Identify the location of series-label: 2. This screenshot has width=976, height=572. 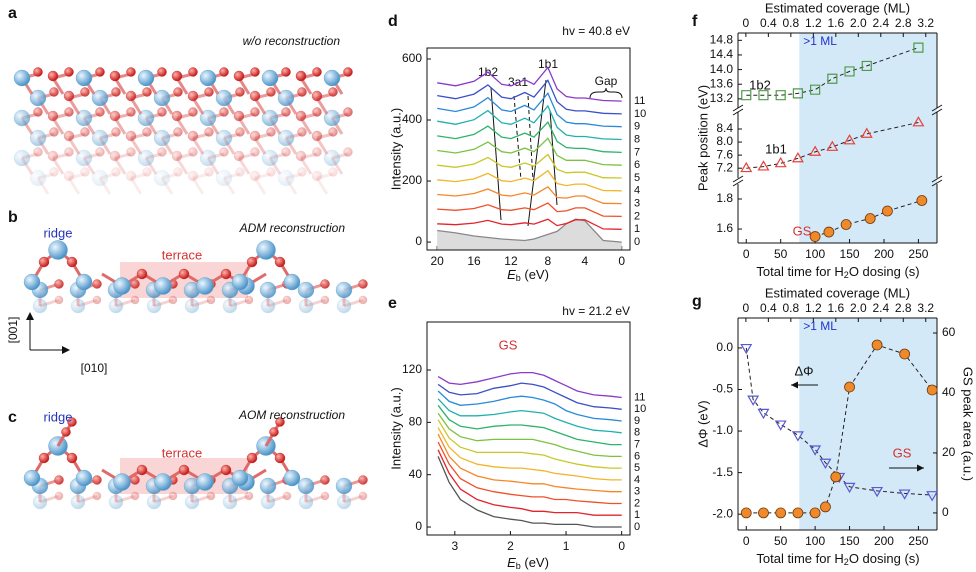
(637, 503).